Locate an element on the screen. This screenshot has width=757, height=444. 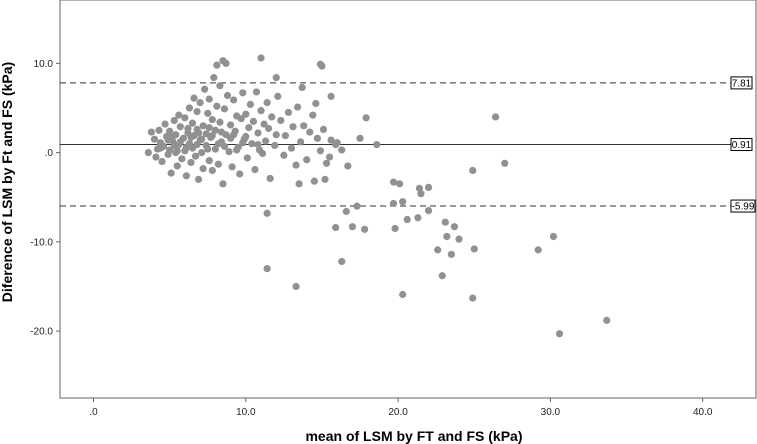
x-axis-title: mean of LSM by FT and FS (kPa) is located at coordinates (413, 436).